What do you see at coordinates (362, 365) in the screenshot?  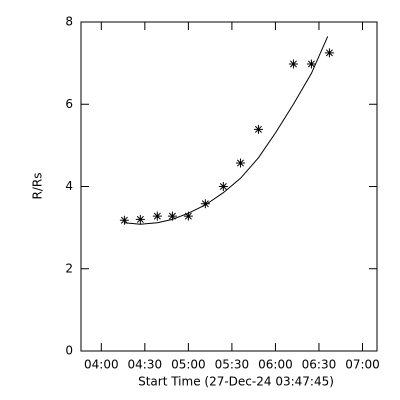 I see `x-tick-label: 07:00` at bounding box center [362, 365].